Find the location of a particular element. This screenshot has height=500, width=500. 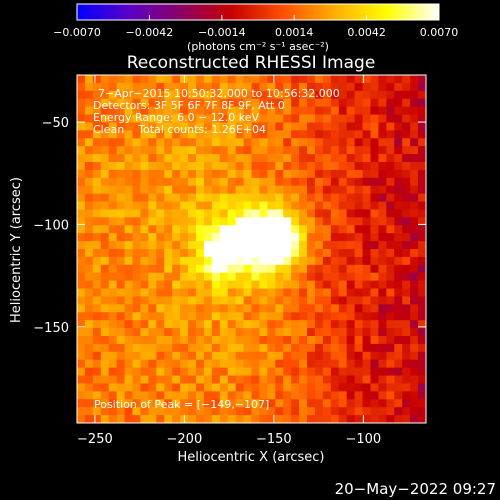

y-tick-label: −100 is located at coordinates (51, 225).